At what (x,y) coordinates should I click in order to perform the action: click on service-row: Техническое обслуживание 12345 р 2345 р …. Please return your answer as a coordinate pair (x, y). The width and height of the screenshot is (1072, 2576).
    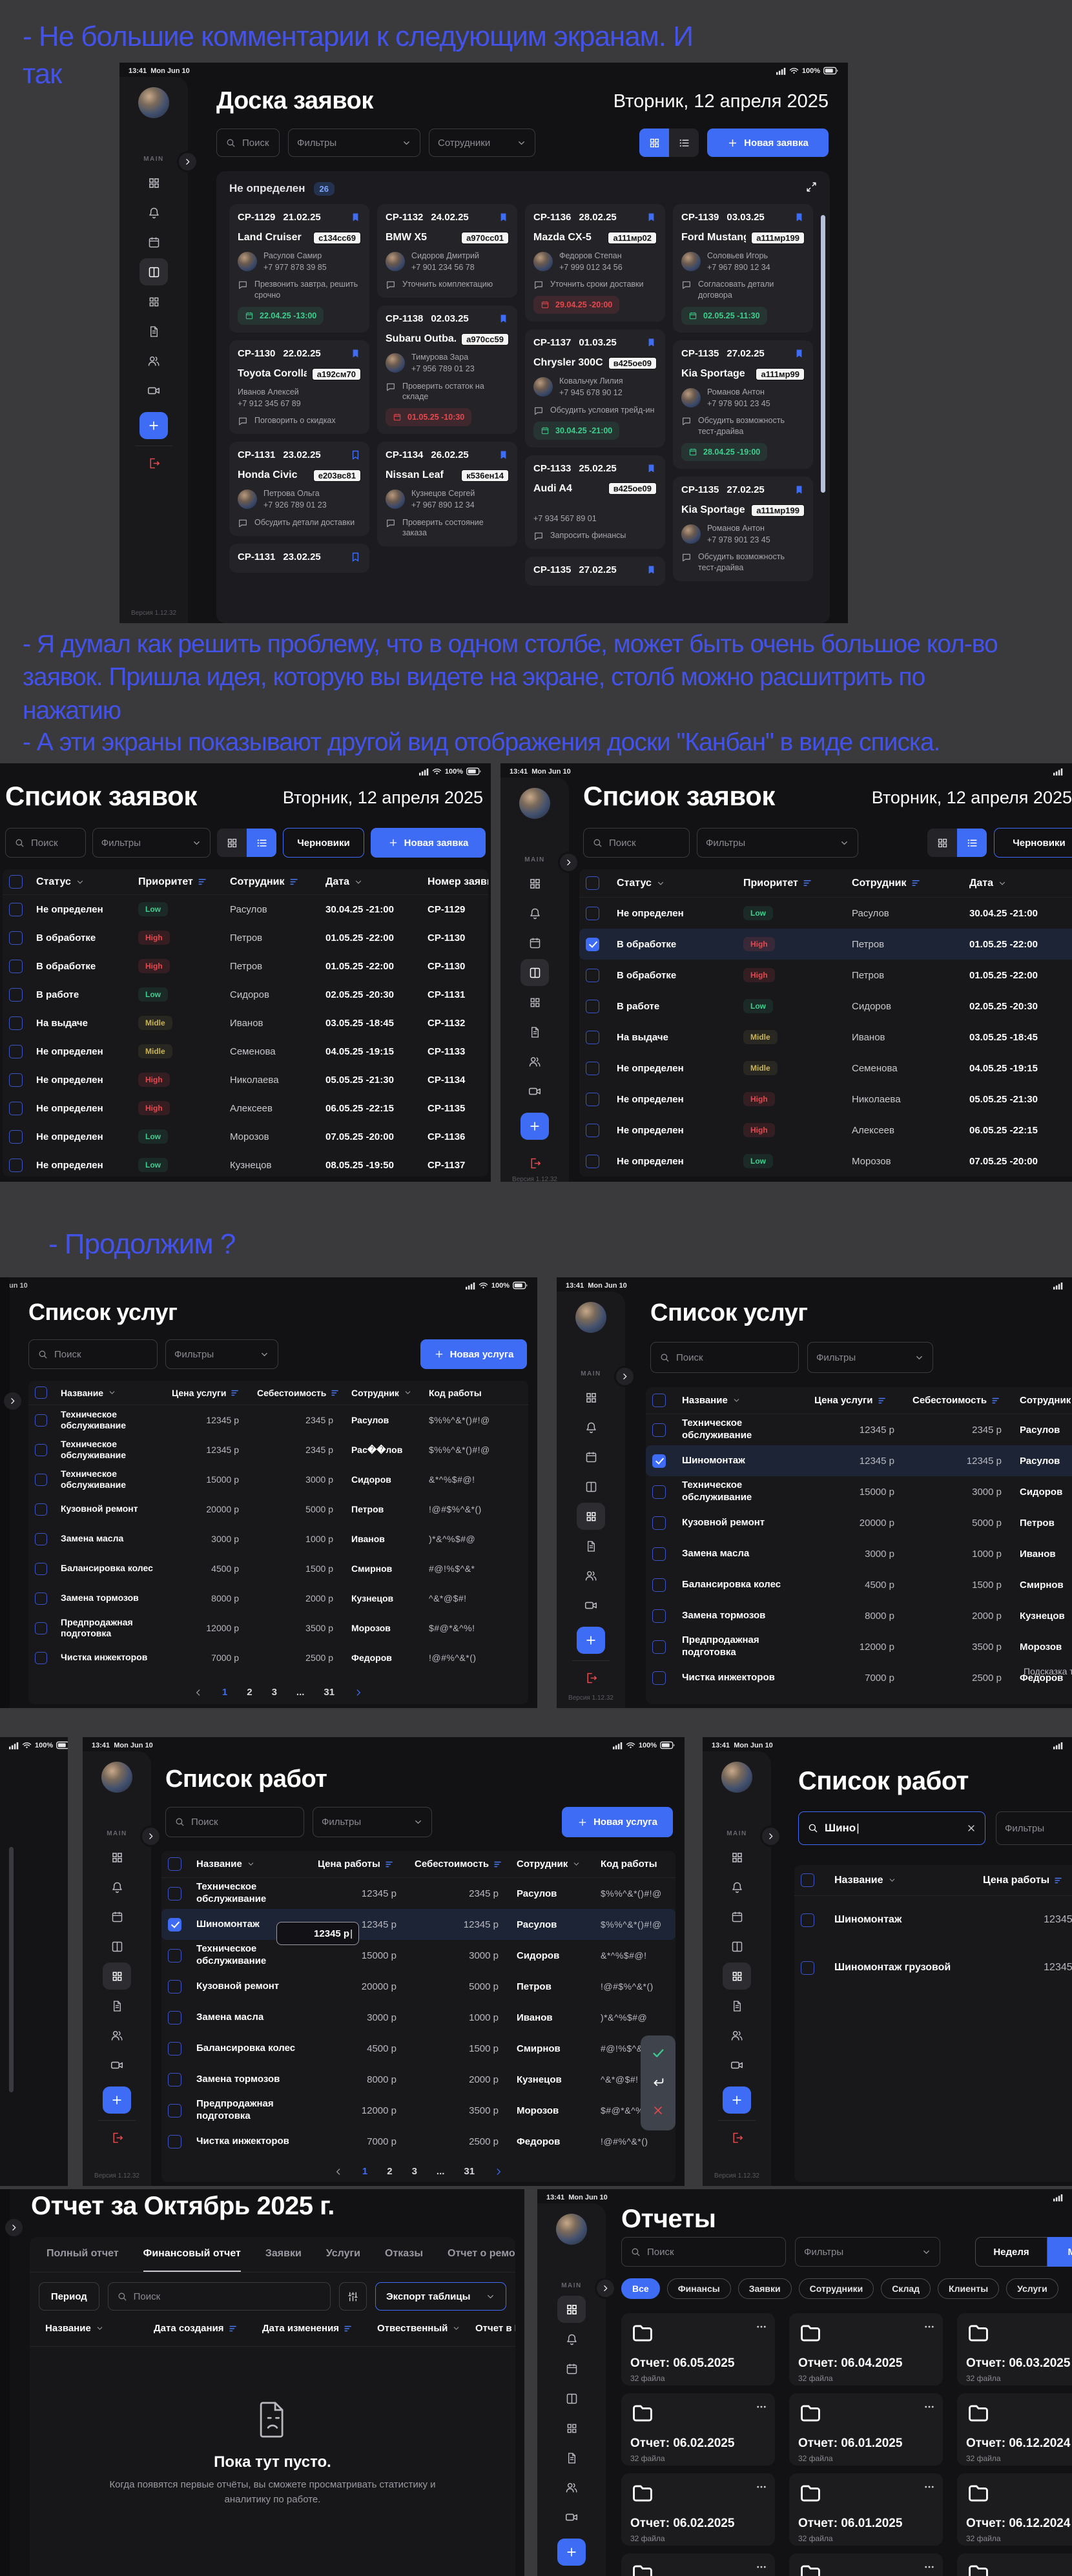
    Looking at the image, I should click on (859, 1429).